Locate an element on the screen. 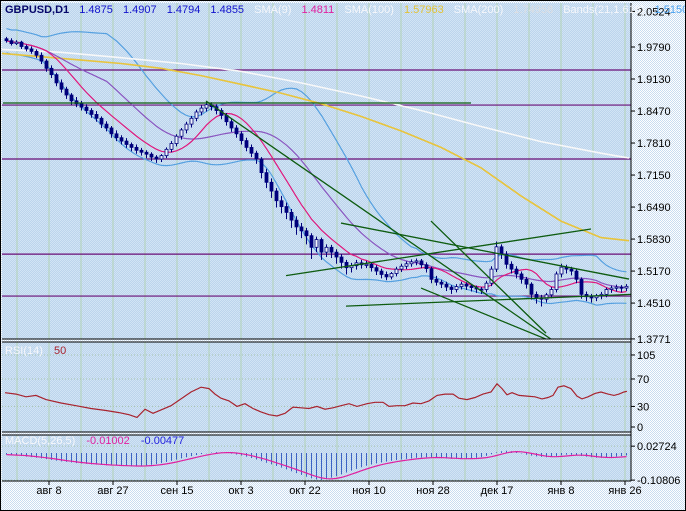 The height and width of the screenshot is (511, 686). price-axis-label: 1.4510 is located at coordinates (654, 304).